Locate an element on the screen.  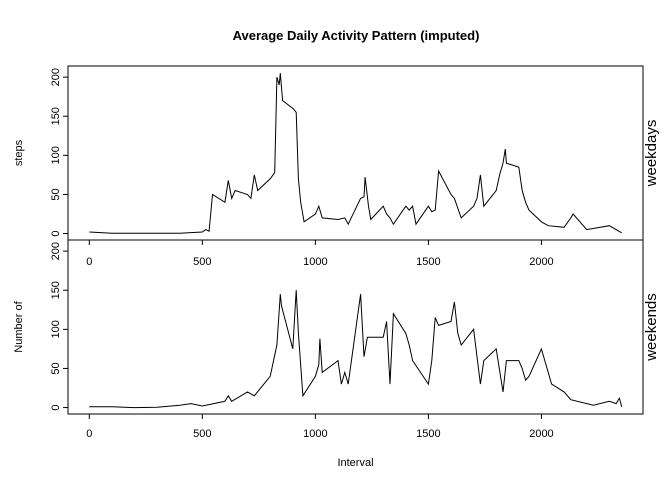
strip-label: weekends is located at coordinates (651, 327).